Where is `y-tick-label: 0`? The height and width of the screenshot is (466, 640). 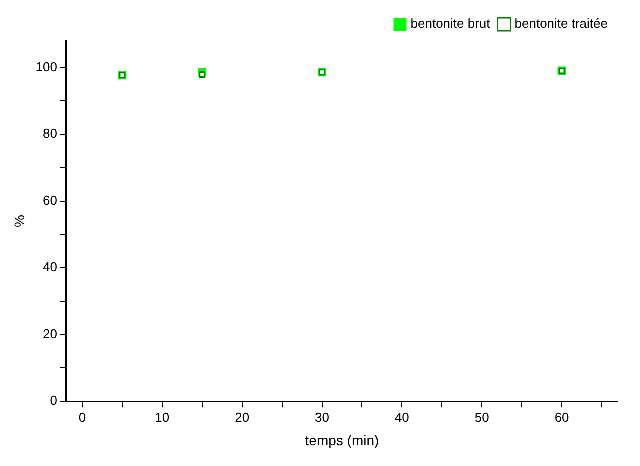
y-tick-label: 0 is located at coordinates (54, 400).